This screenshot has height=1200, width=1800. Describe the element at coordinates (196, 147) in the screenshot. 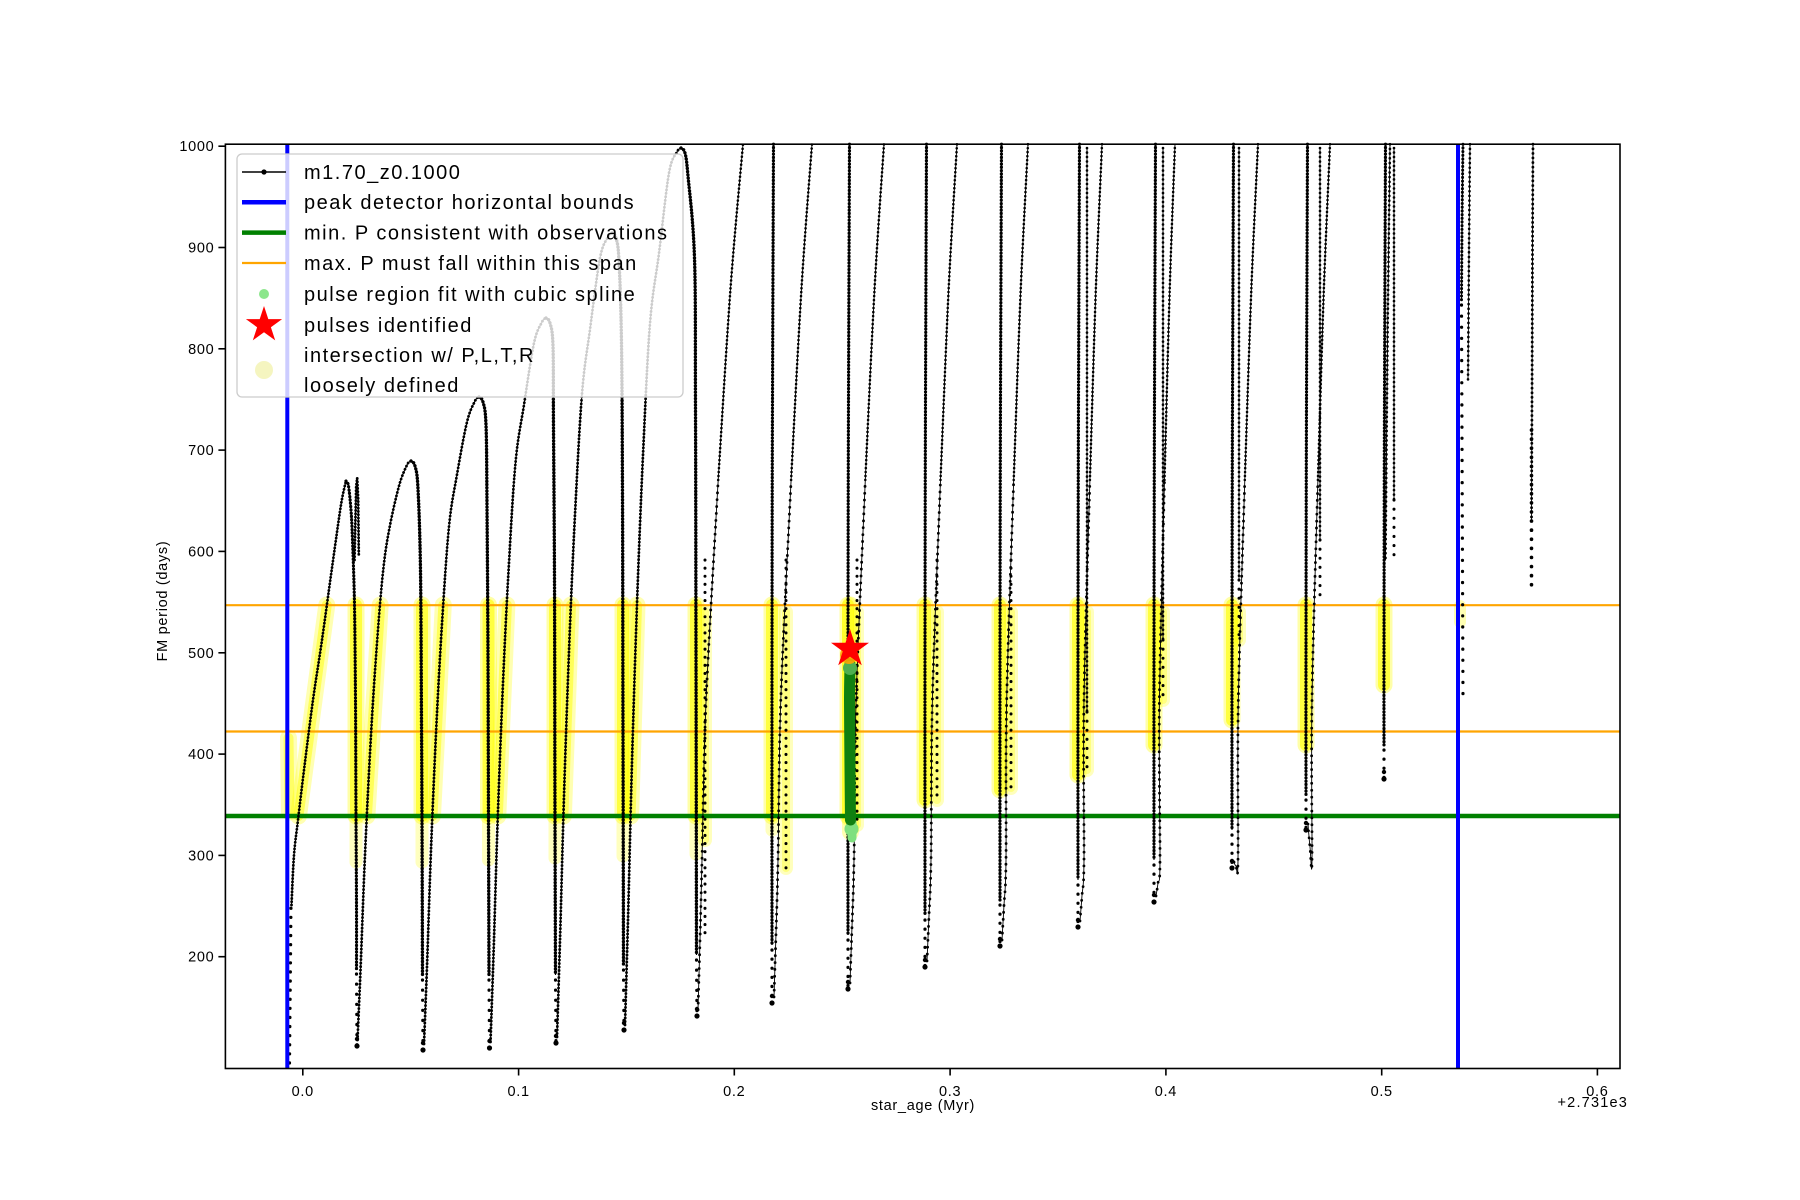

I see `svg-text: 1000` at that location.